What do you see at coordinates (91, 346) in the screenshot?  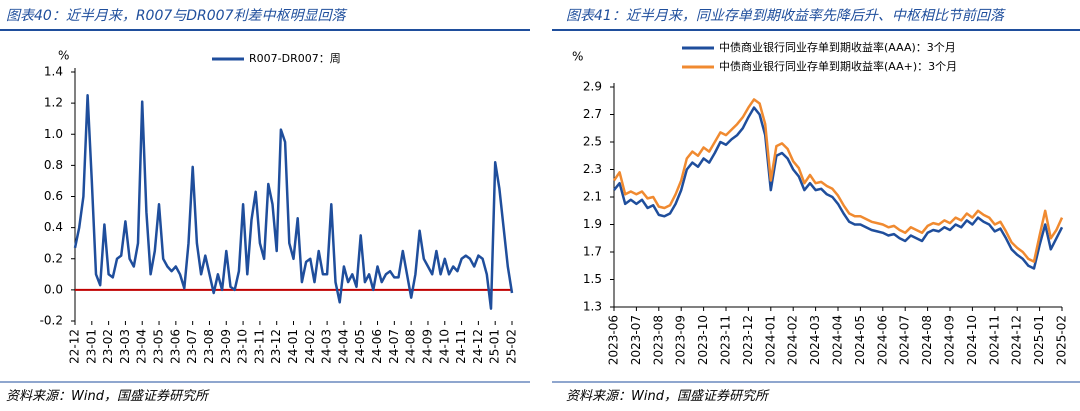 I see `x-tick-label: 23-01` at bounding box center [91, 346].